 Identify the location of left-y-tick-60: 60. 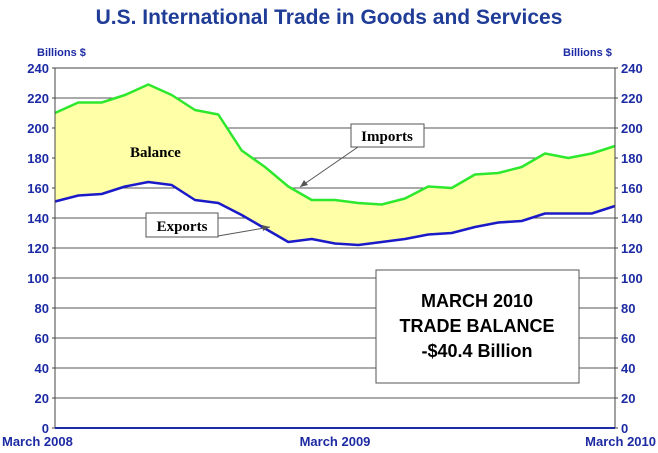
(42, 338).